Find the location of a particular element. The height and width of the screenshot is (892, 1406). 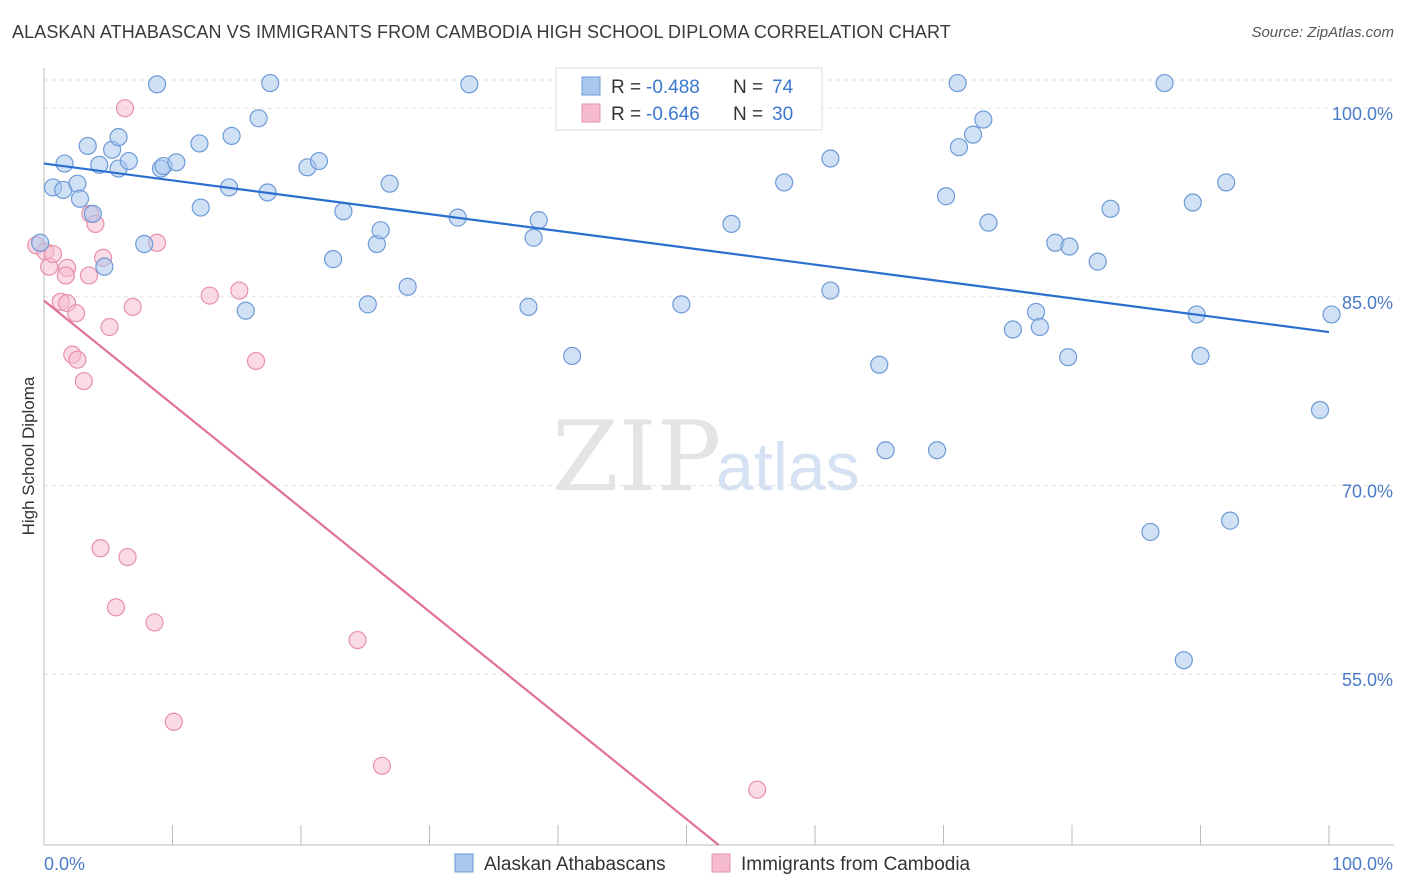

stats-r-value-2: -0.646 is located at coordinates (673, 114).